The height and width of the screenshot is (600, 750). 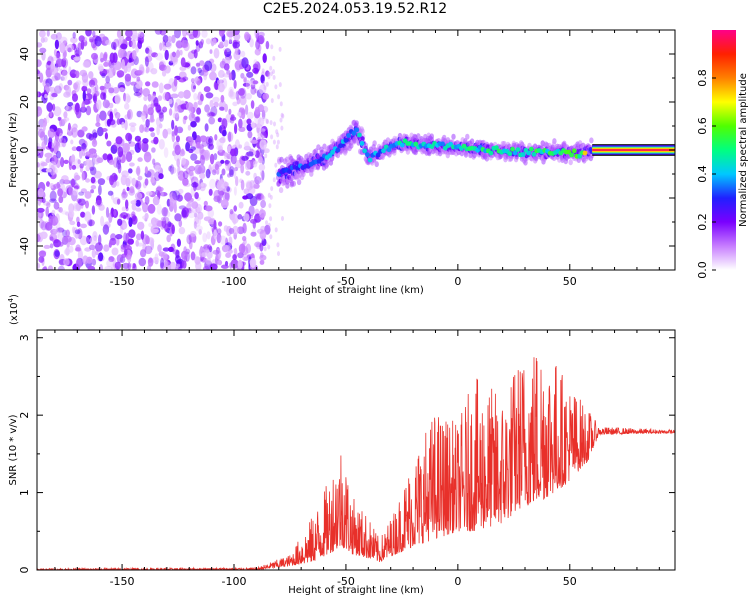 What do you see at coordinates (355, 9) in the screenshot?
I see `figure-title: C2E5.2024.053.19.52.R12` at bounding box center [355, 9].